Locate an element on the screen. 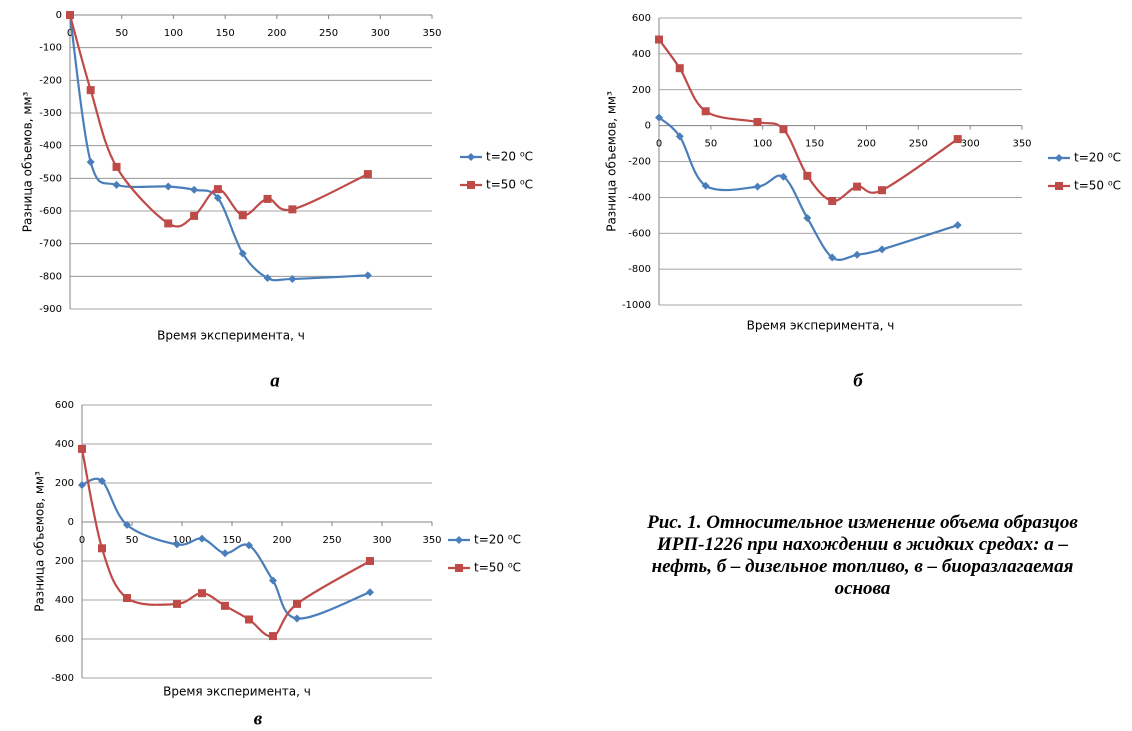 This screenshot has width=1132, height=731. y-tick-label: -100 is located at coordinates (50, 48).